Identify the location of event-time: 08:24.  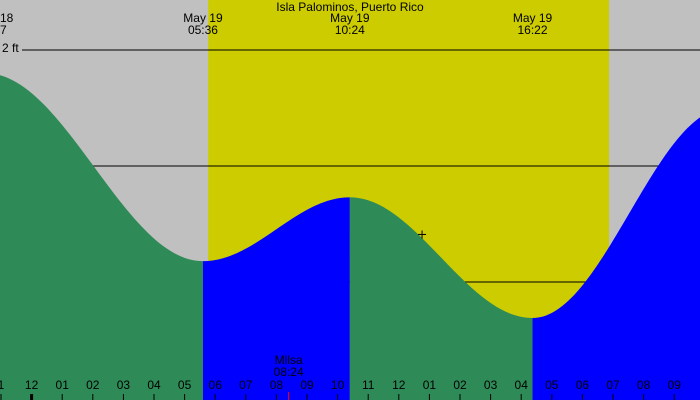
(289, 372).